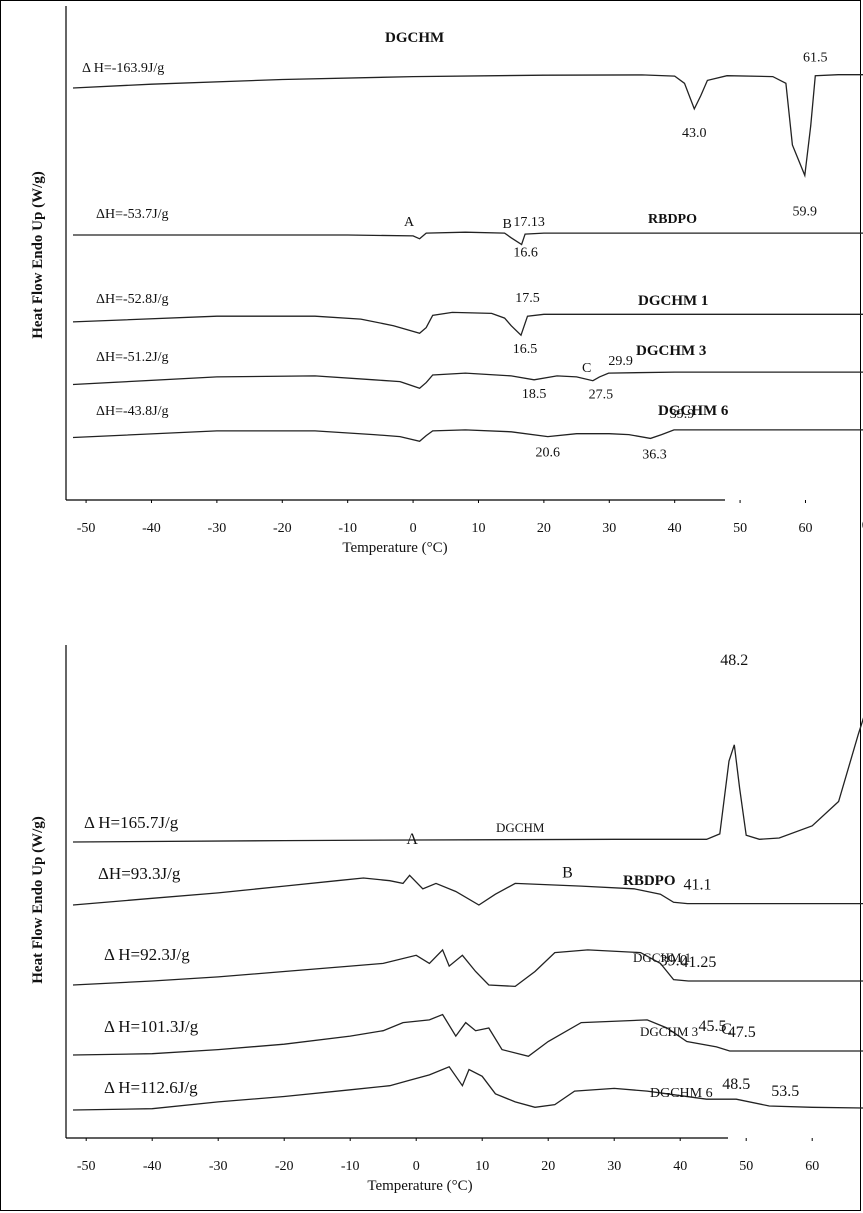 The image size is (863, 1213). Describe the element at coordinates (694, 133) in the screenshot. I see `annotation-label: 43.0` at that location.